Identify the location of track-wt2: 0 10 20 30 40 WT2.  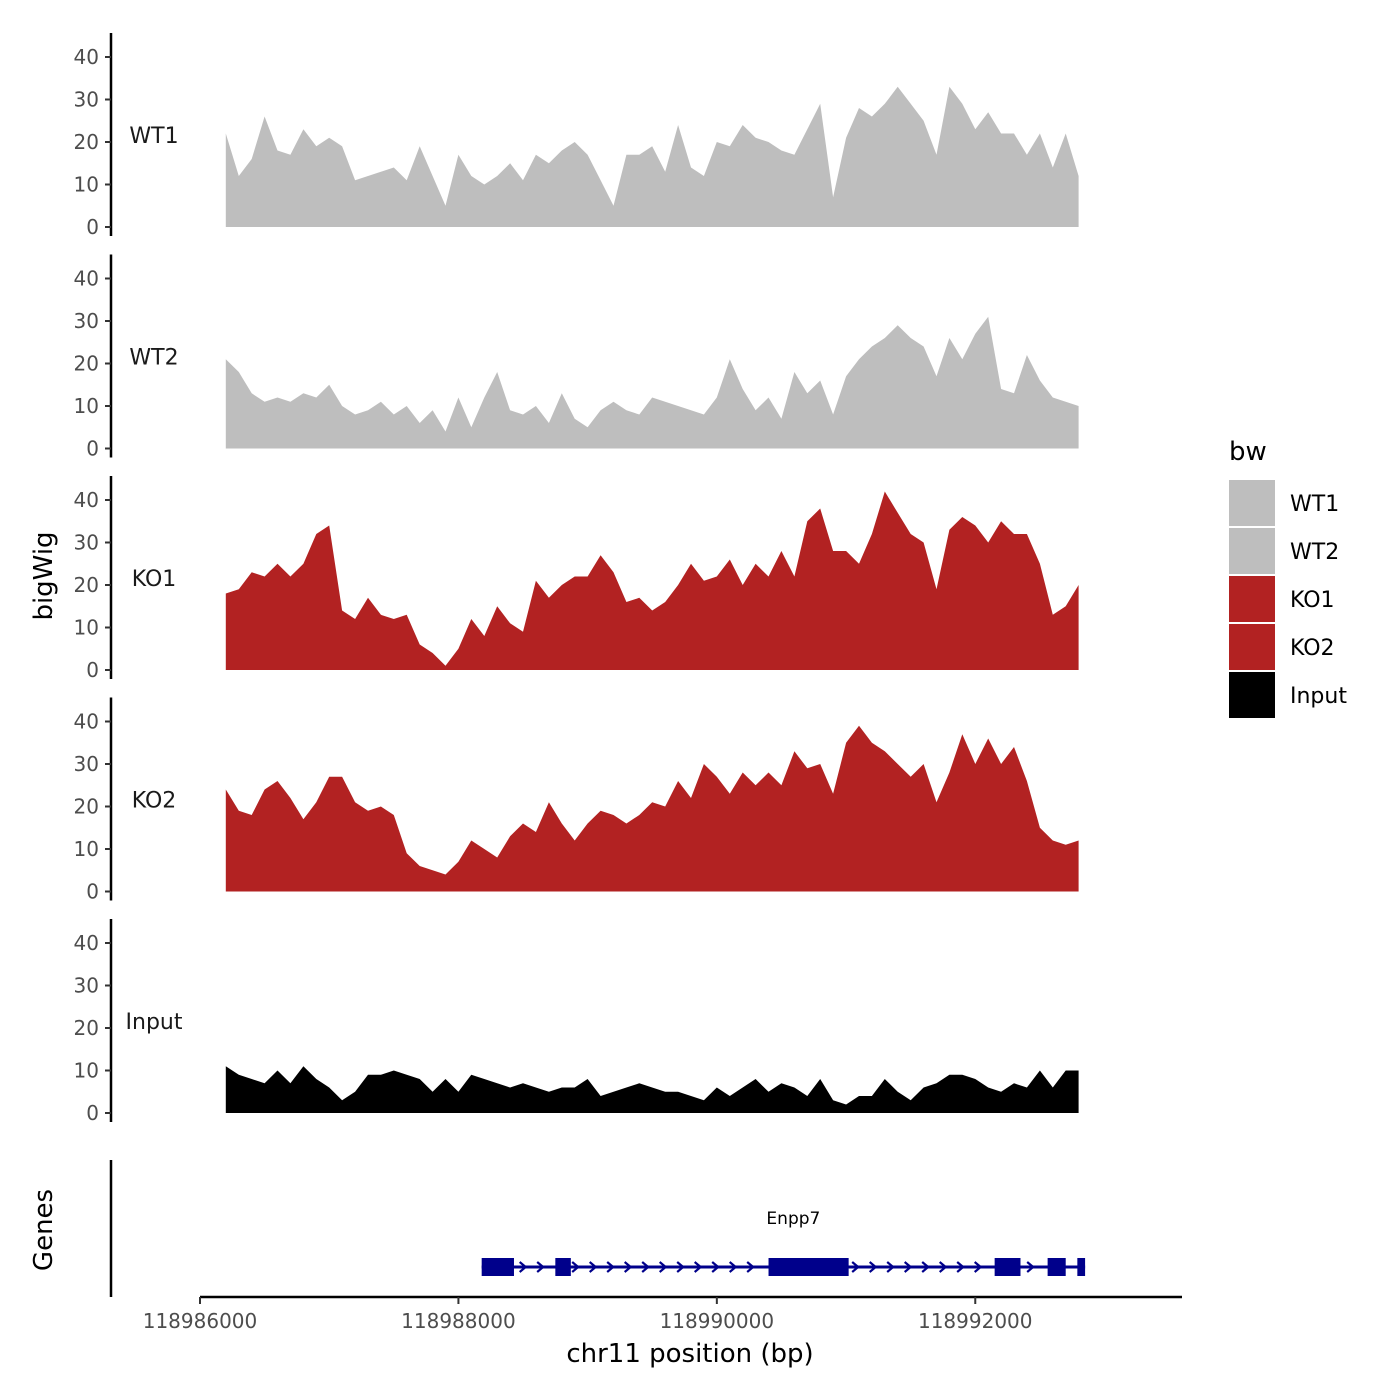
(576, 357).